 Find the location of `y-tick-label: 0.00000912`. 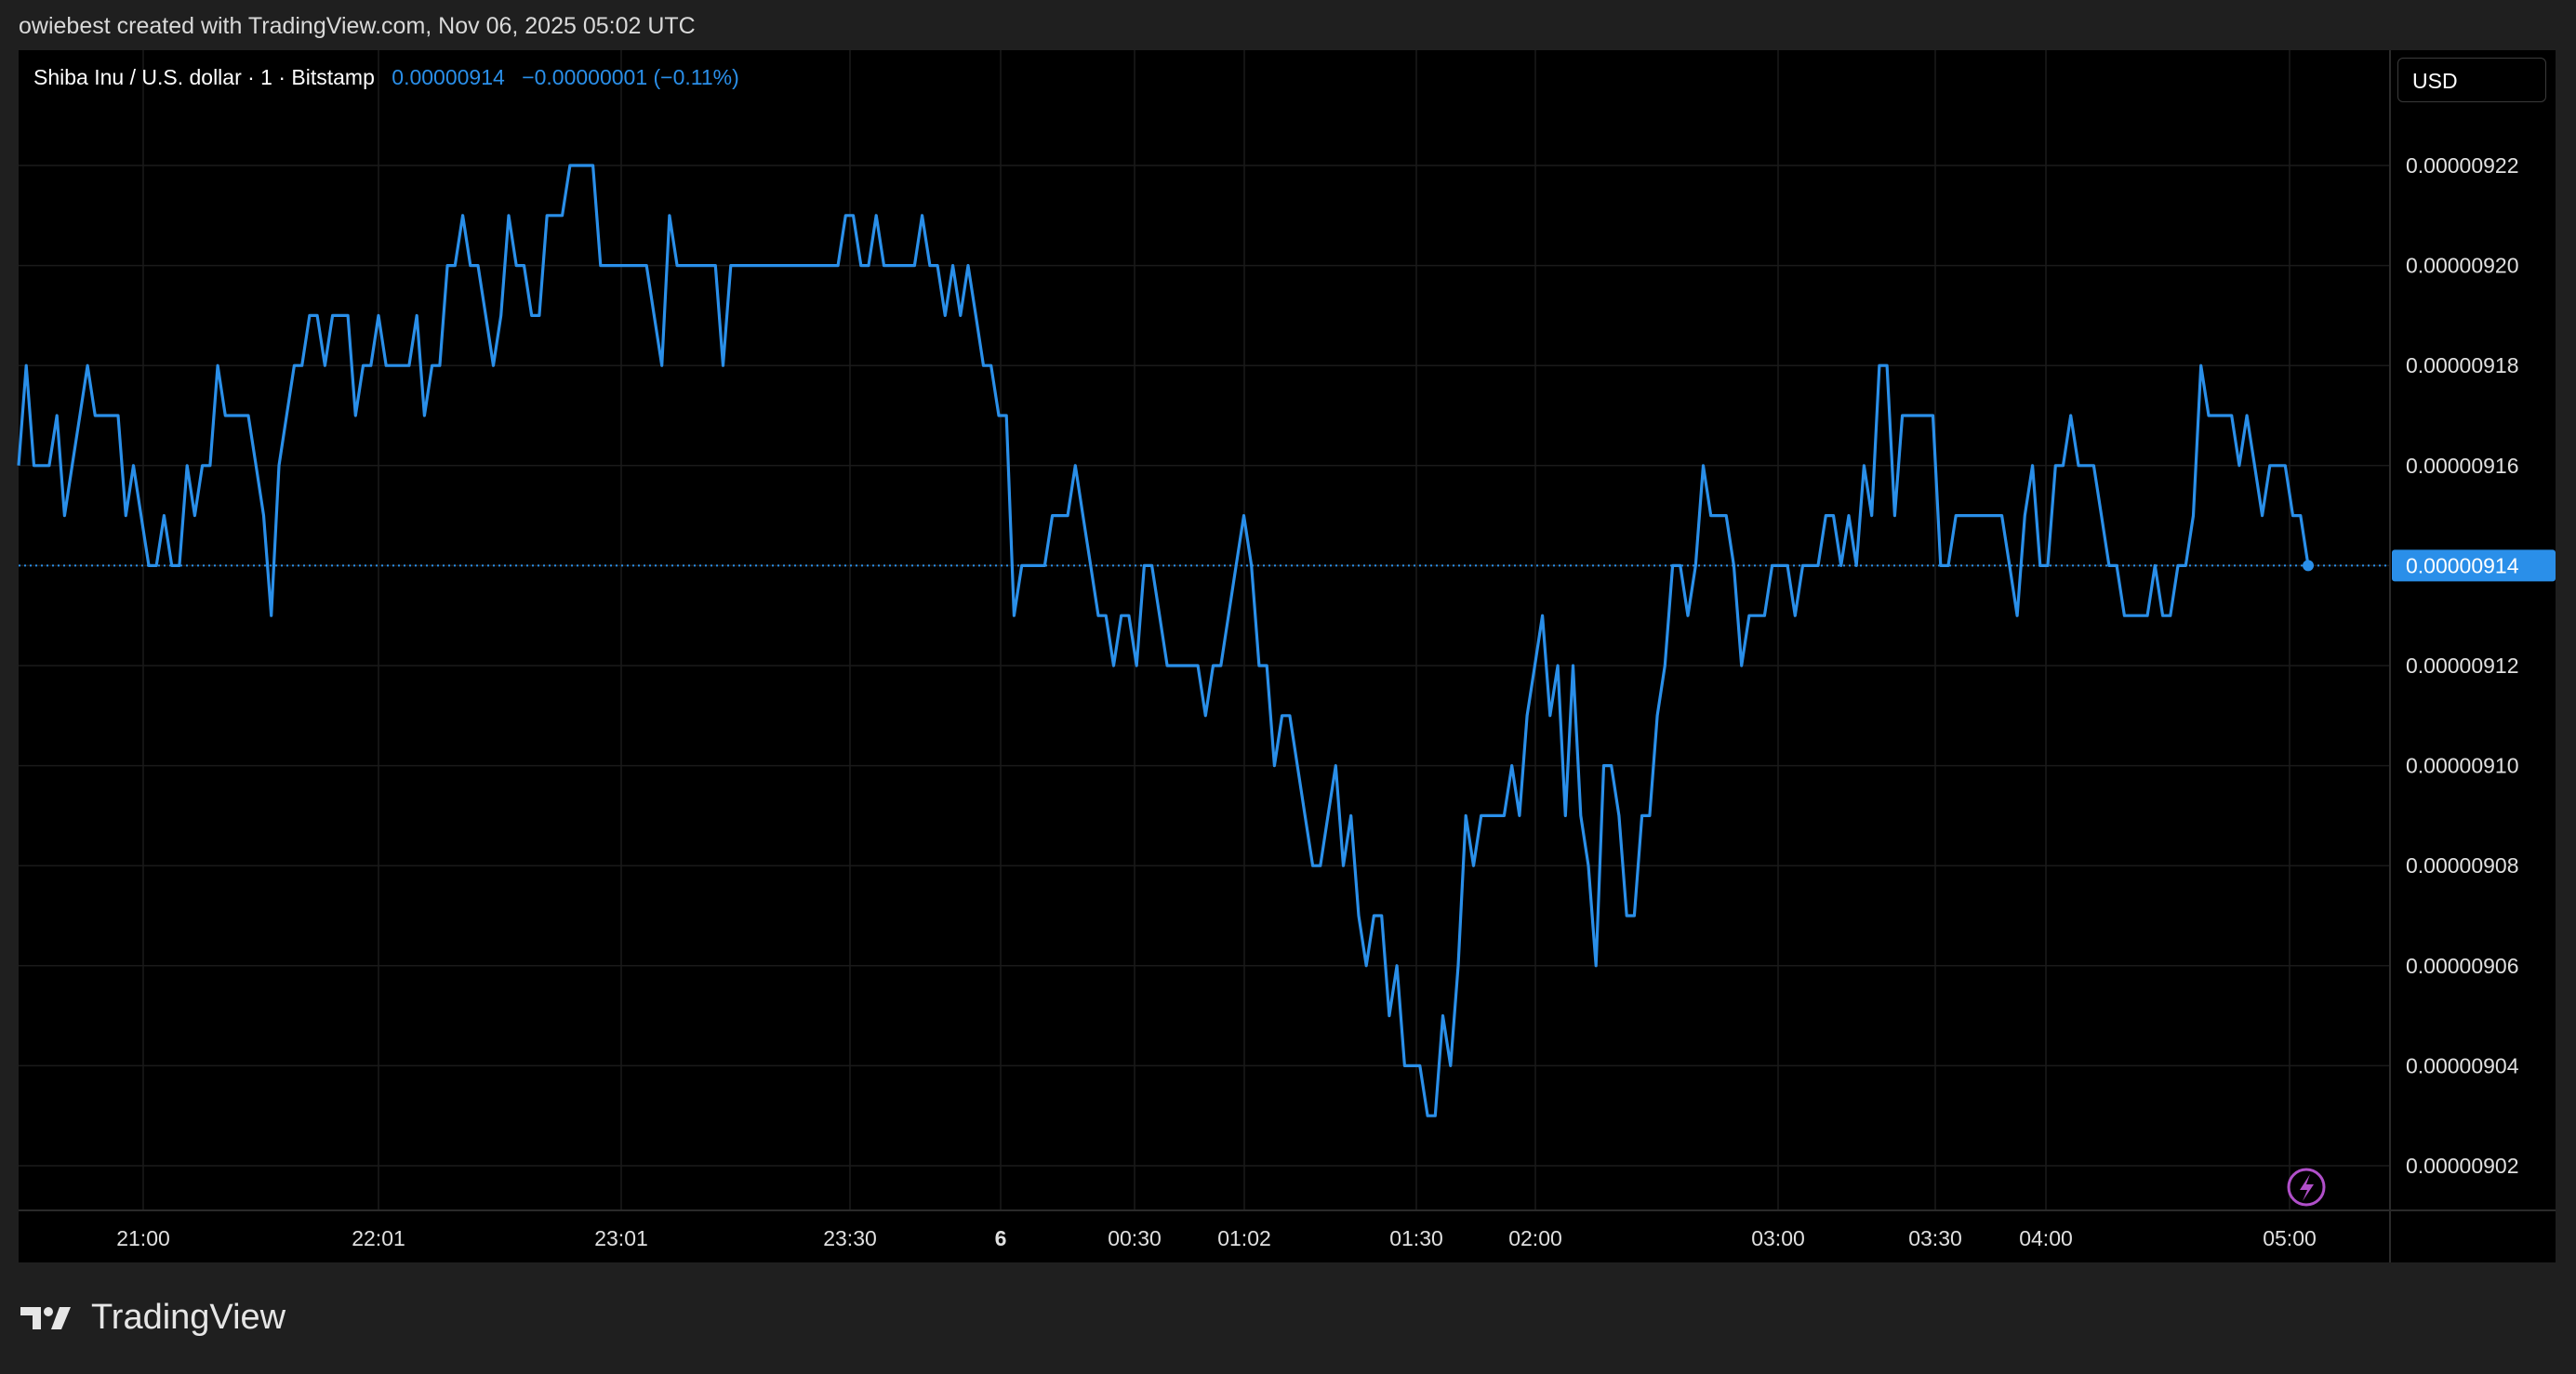

y-tick-label: 0.00000912 is located at coordinates (2462, 666).